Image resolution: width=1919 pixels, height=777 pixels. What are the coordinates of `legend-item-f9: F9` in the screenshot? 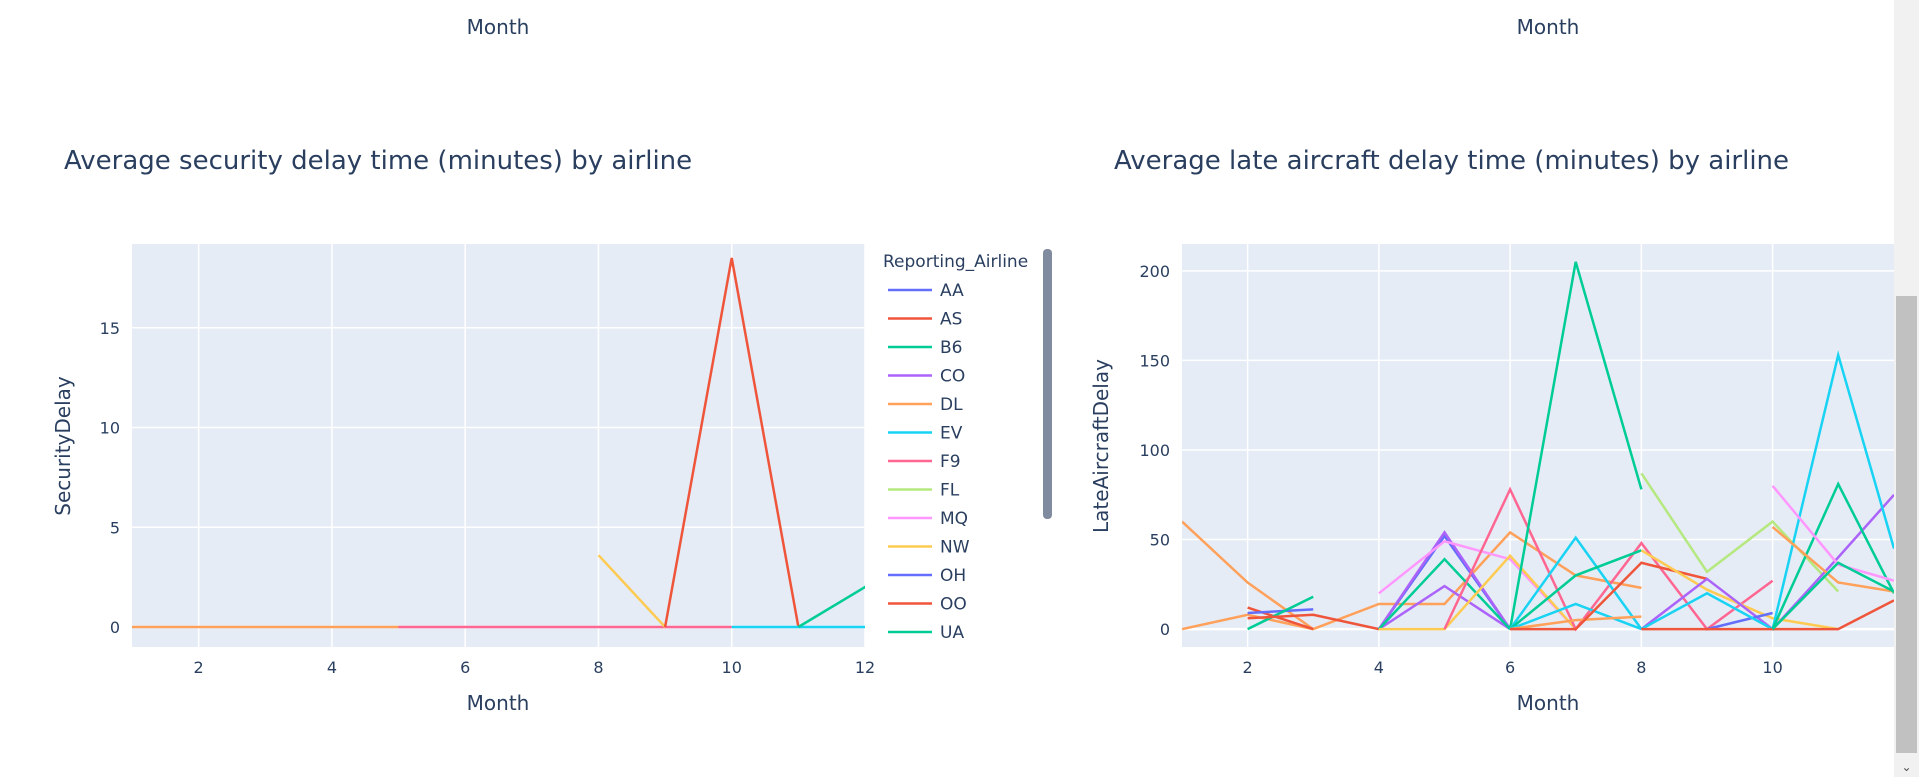 It's located at (924, 462).